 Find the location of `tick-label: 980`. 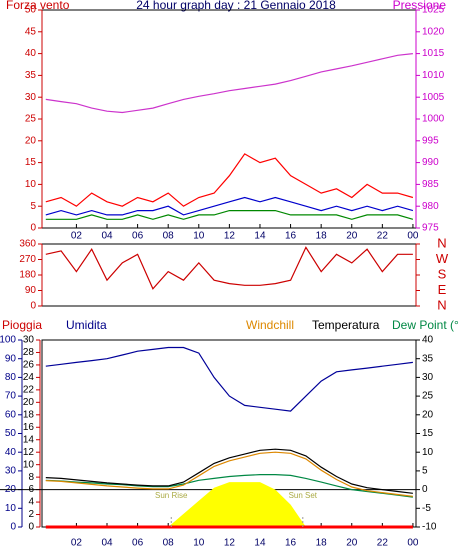

tick-label: 980 is located at coordinates (430, 206).